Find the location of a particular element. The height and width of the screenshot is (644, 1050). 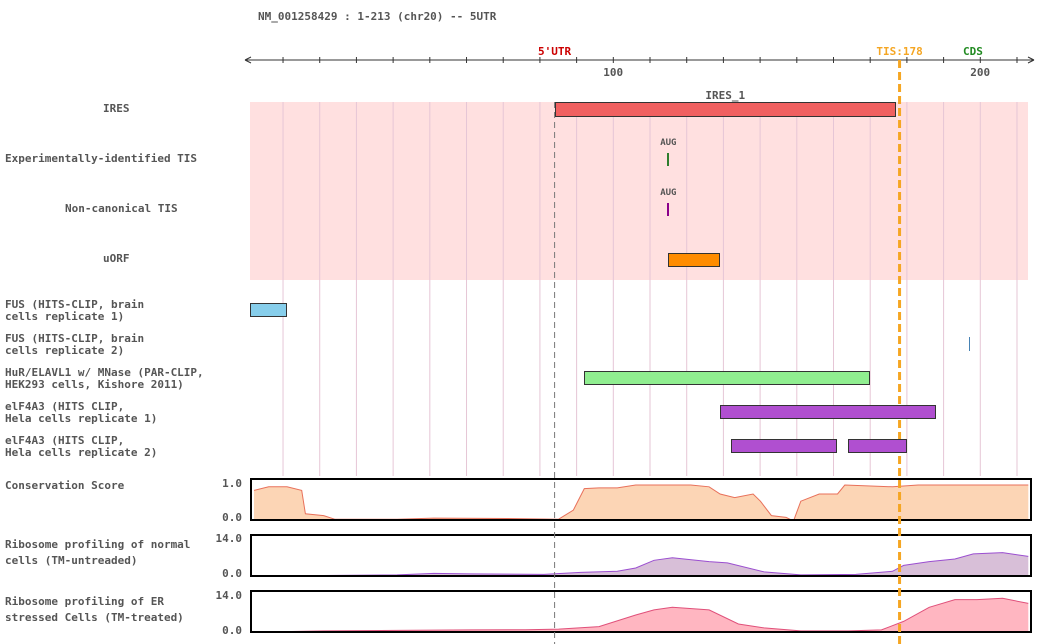

ribo-er-signal-area is located at coordinates (673, 614).